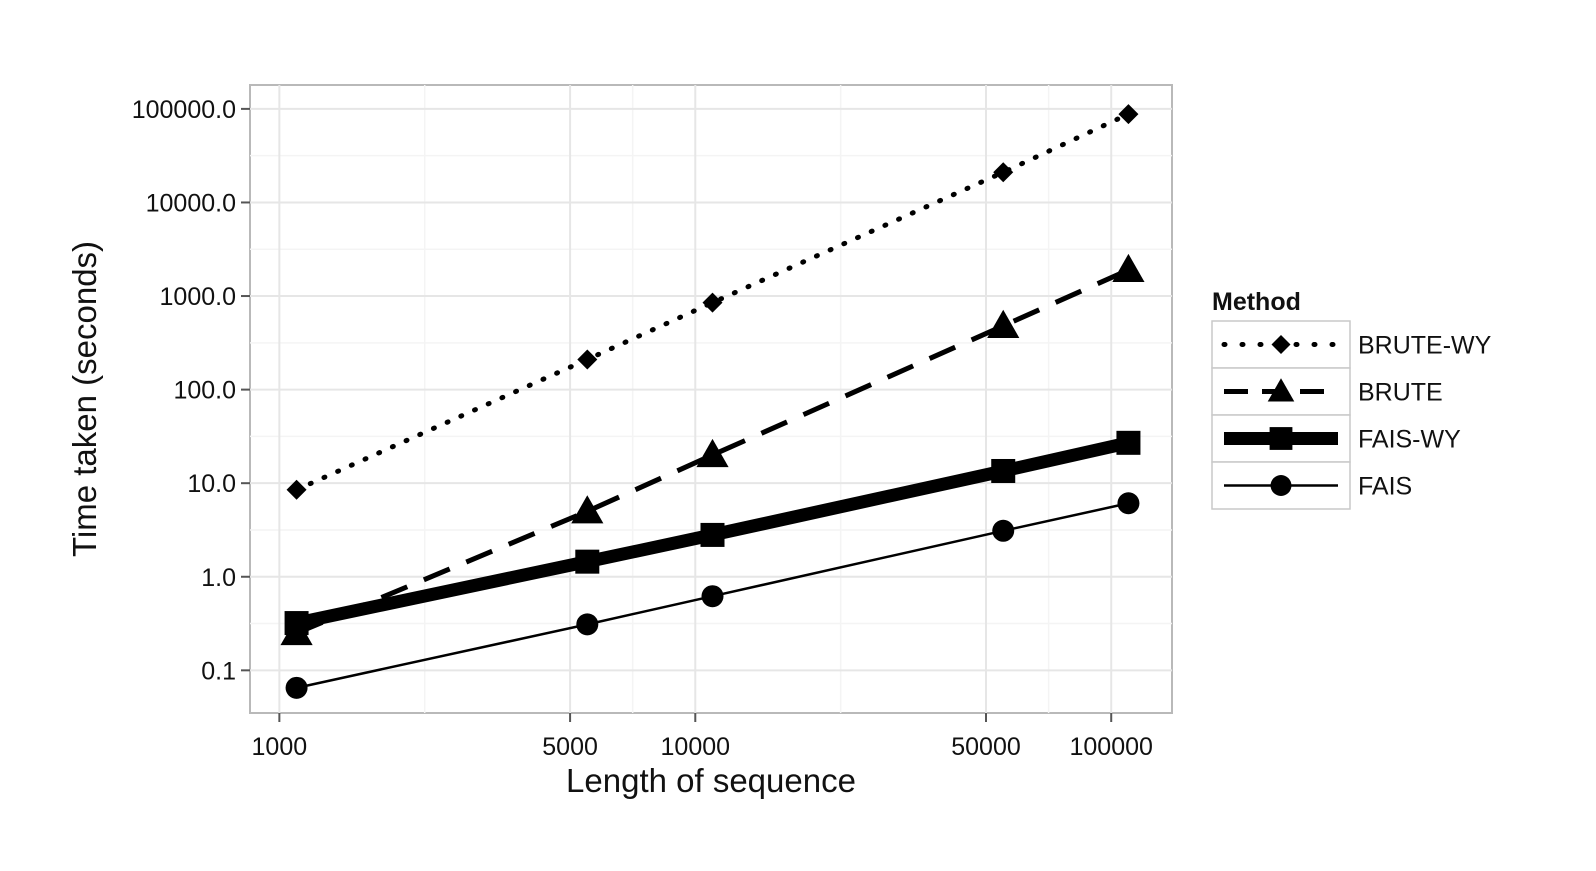 This screenshot has width=1596, height=871. Describe the element at coordinates (204, 391) in the screenshot. I see `y-tick-label: 100.0` at that location.